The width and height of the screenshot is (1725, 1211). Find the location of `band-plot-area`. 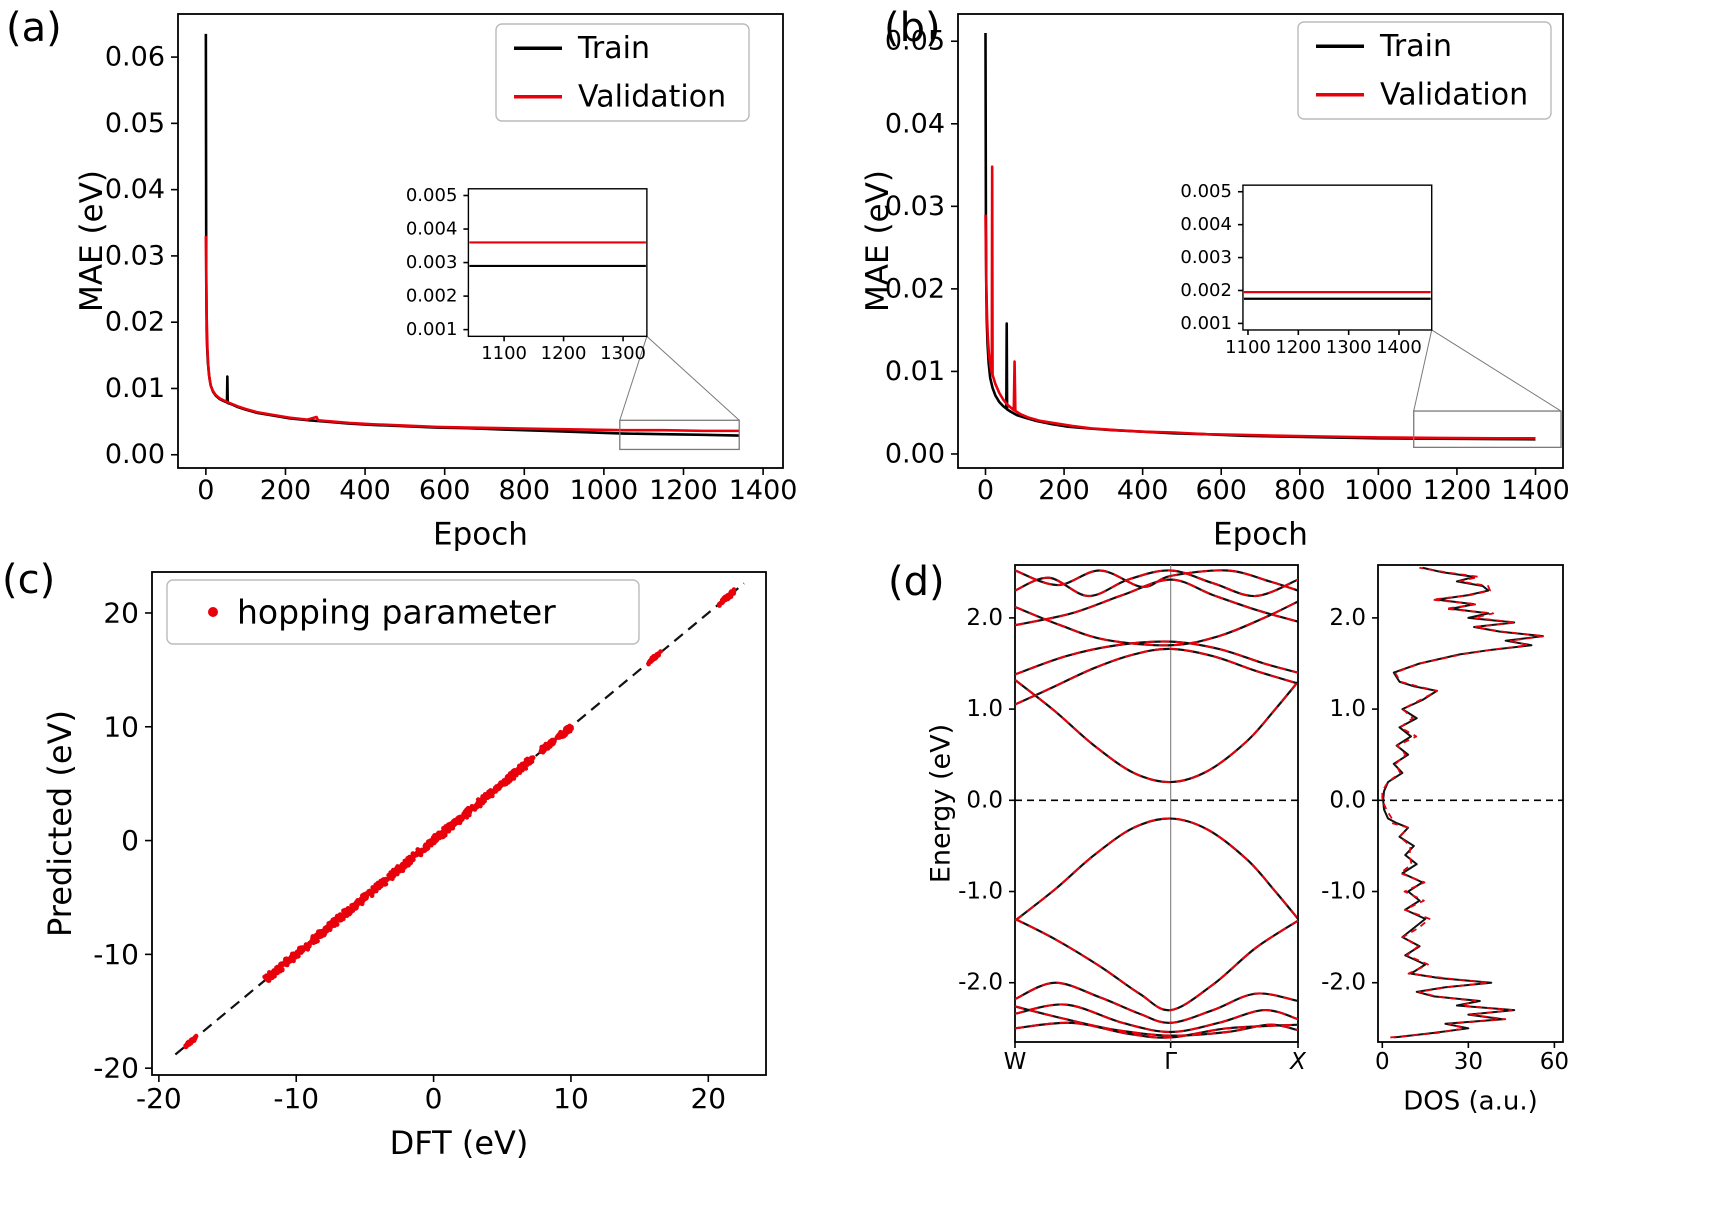

band-plot-area is located at coordinates (1156, 803).